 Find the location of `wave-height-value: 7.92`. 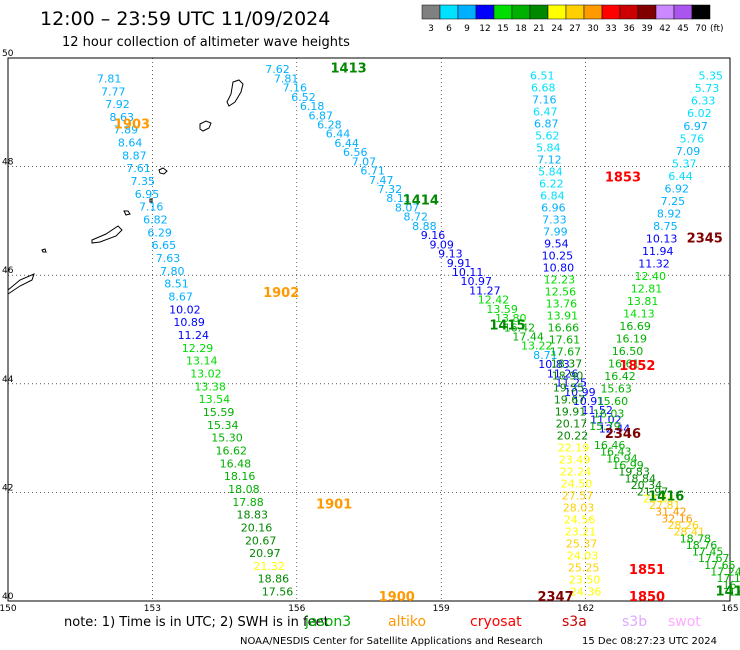

wave-height-value: 7.92 is located at coordinates (117, 104).